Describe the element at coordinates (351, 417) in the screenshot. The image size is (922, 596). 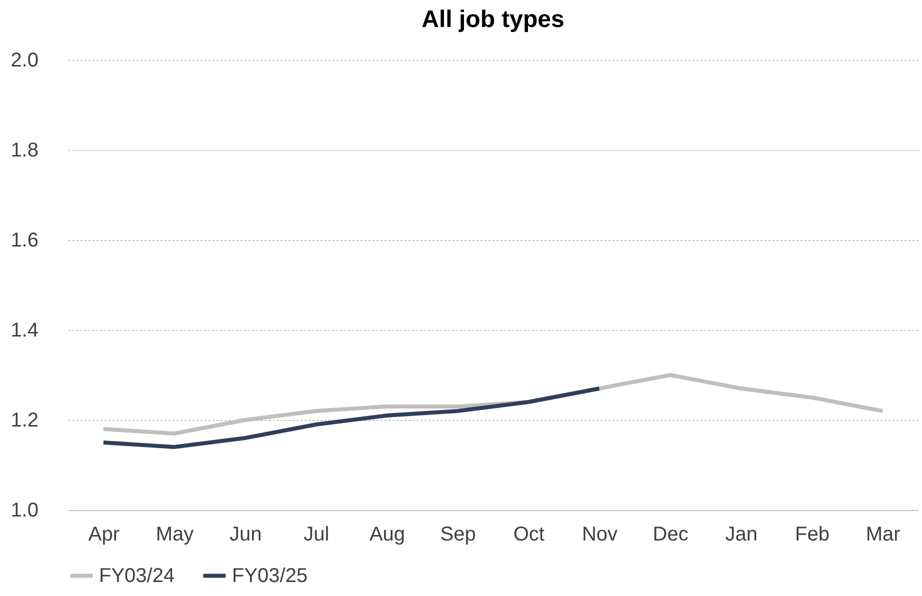
I see `line-series` at that location.